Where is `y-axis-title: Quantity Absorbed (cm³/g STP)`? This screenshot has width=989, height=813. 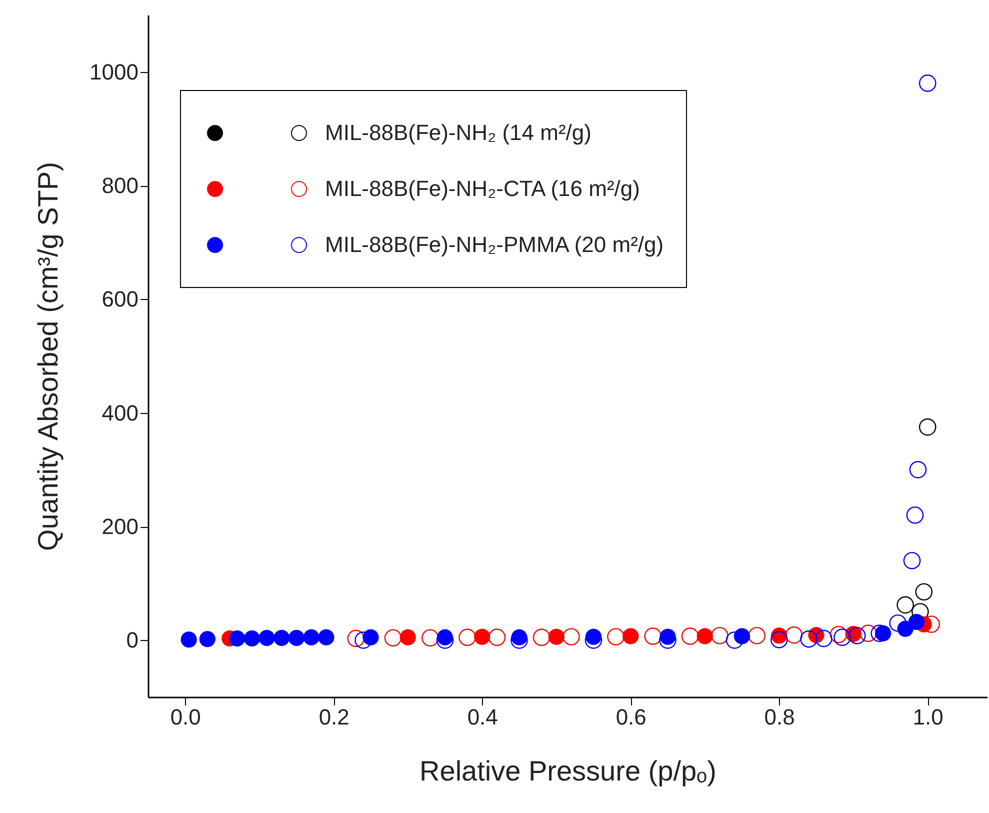
y-axis-title: Quantity Absorbed (cm³/g STP) is located at coordinates (48, 357).